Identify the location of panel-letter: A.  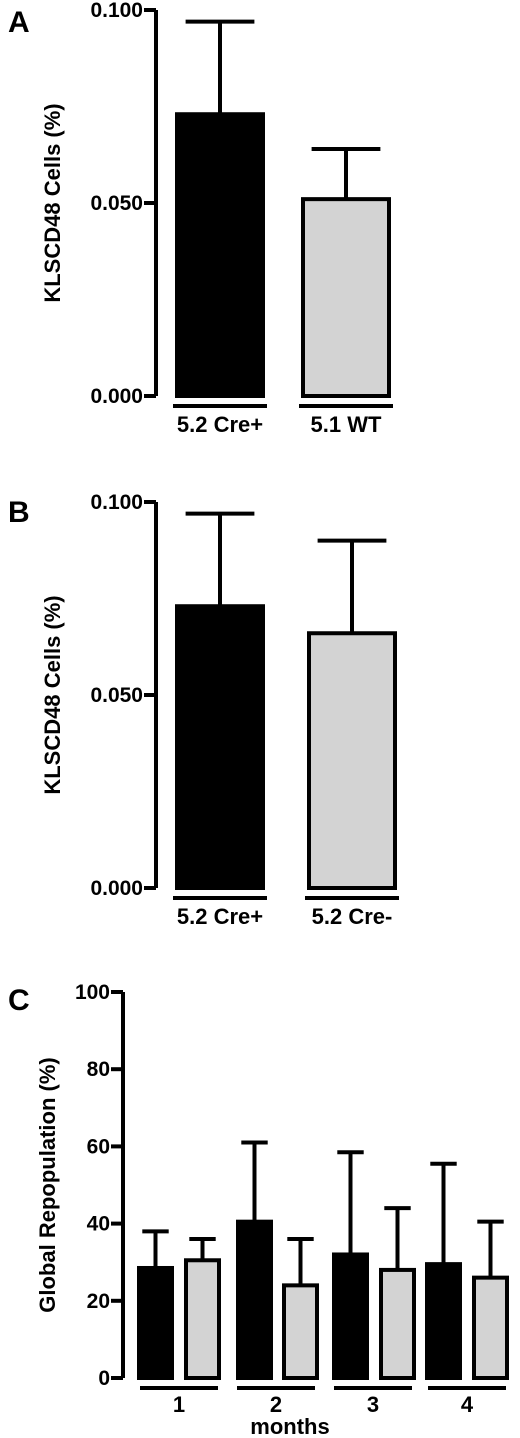
(19, 22).